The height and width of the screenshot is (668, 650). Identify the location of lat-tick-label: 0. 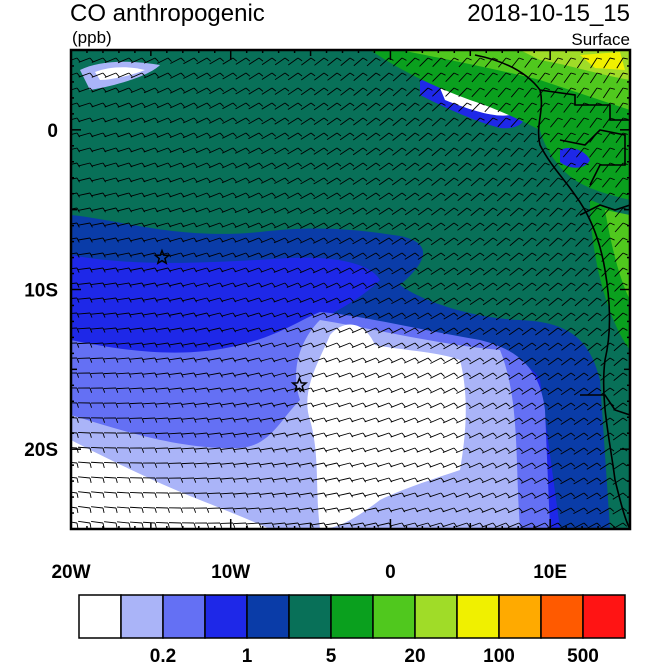
(52, 131).